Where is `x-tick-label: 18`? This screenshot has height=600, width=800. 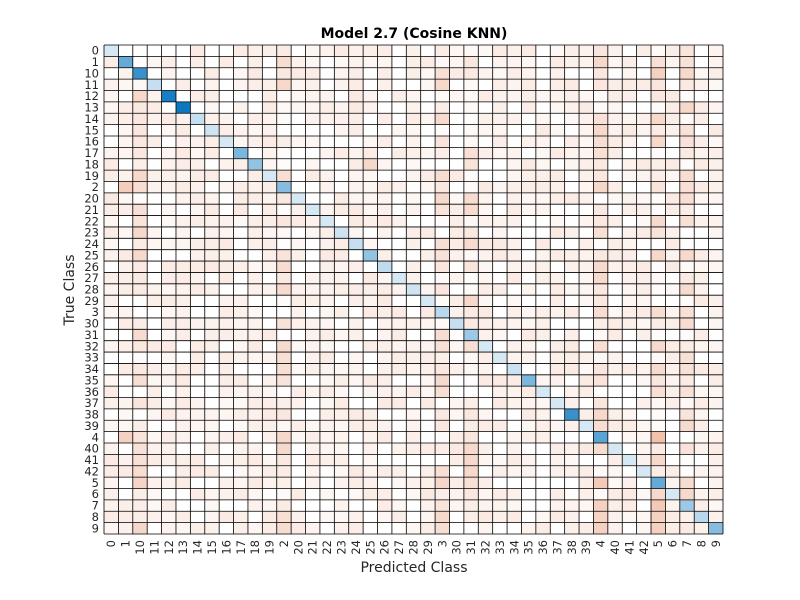 x-tick-label: 18 is located at coordinates (255, 547).